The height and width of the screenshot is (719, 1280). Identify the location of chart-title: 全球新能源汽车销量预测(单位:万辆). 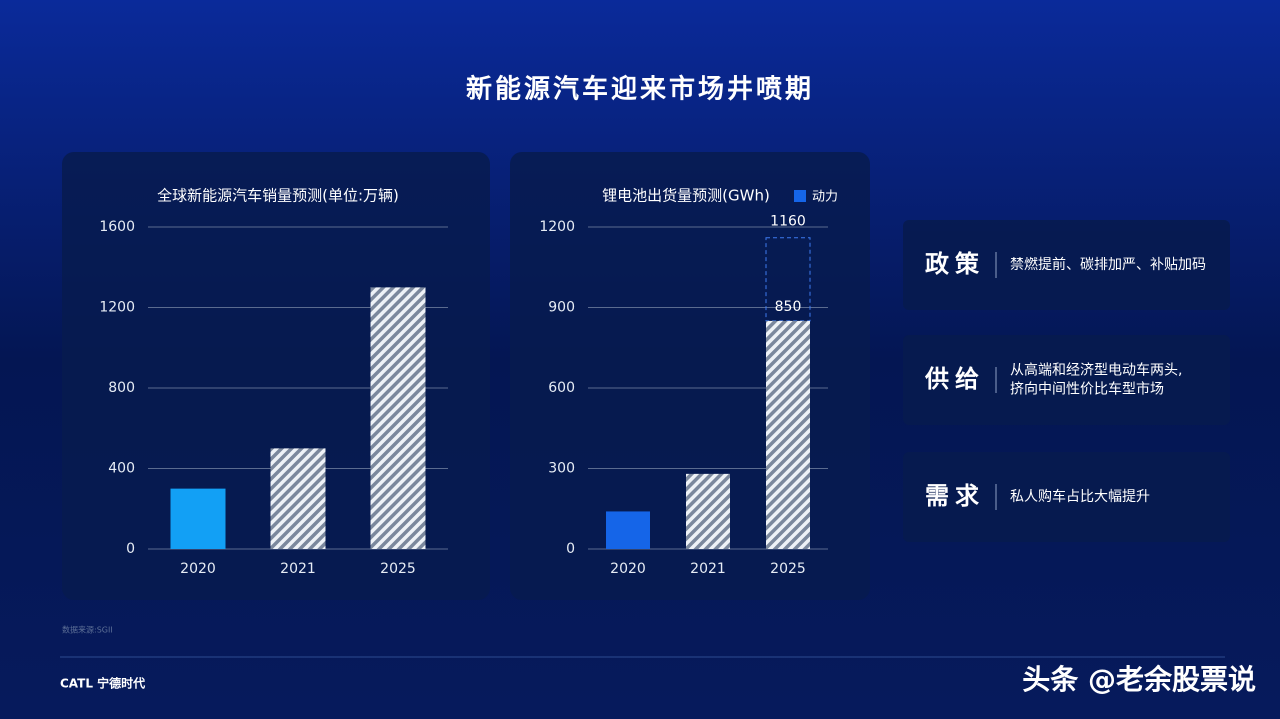
(278, 196).